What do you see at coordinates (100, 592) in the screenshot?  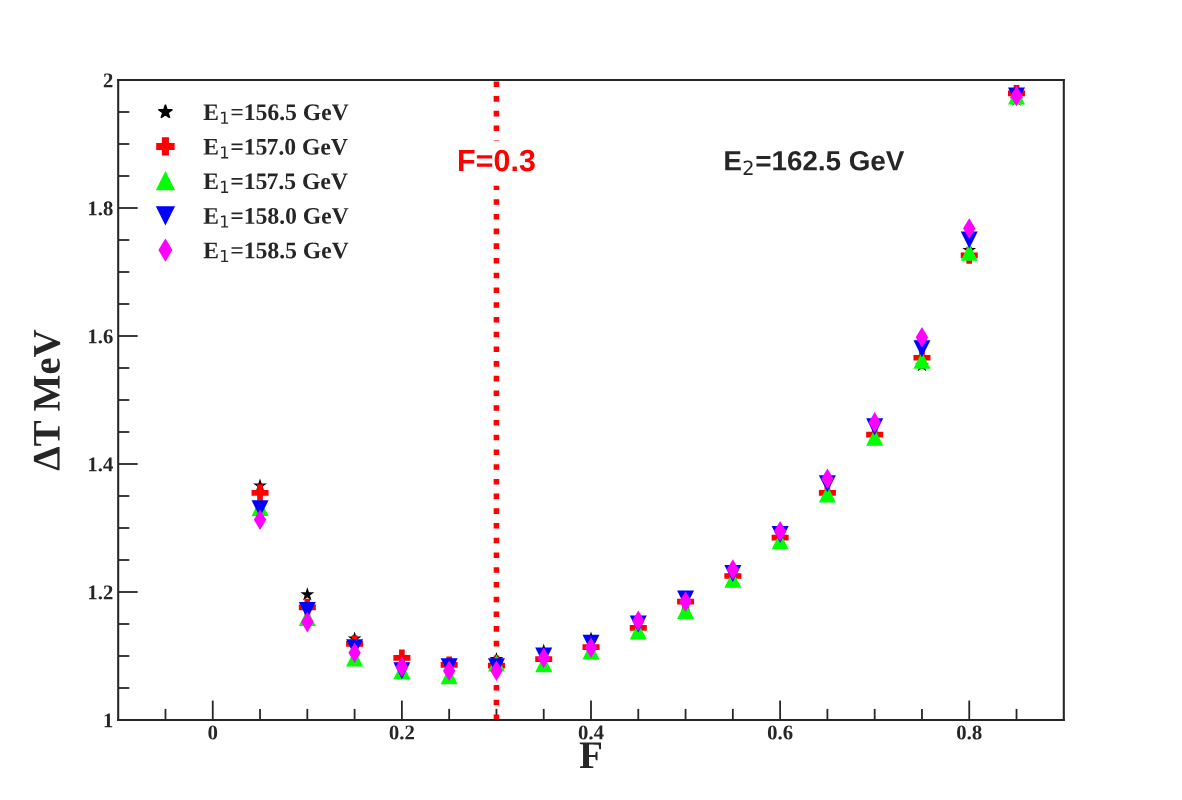 I see `y-tick-label: 1.2` at bounding box center [100, 592].